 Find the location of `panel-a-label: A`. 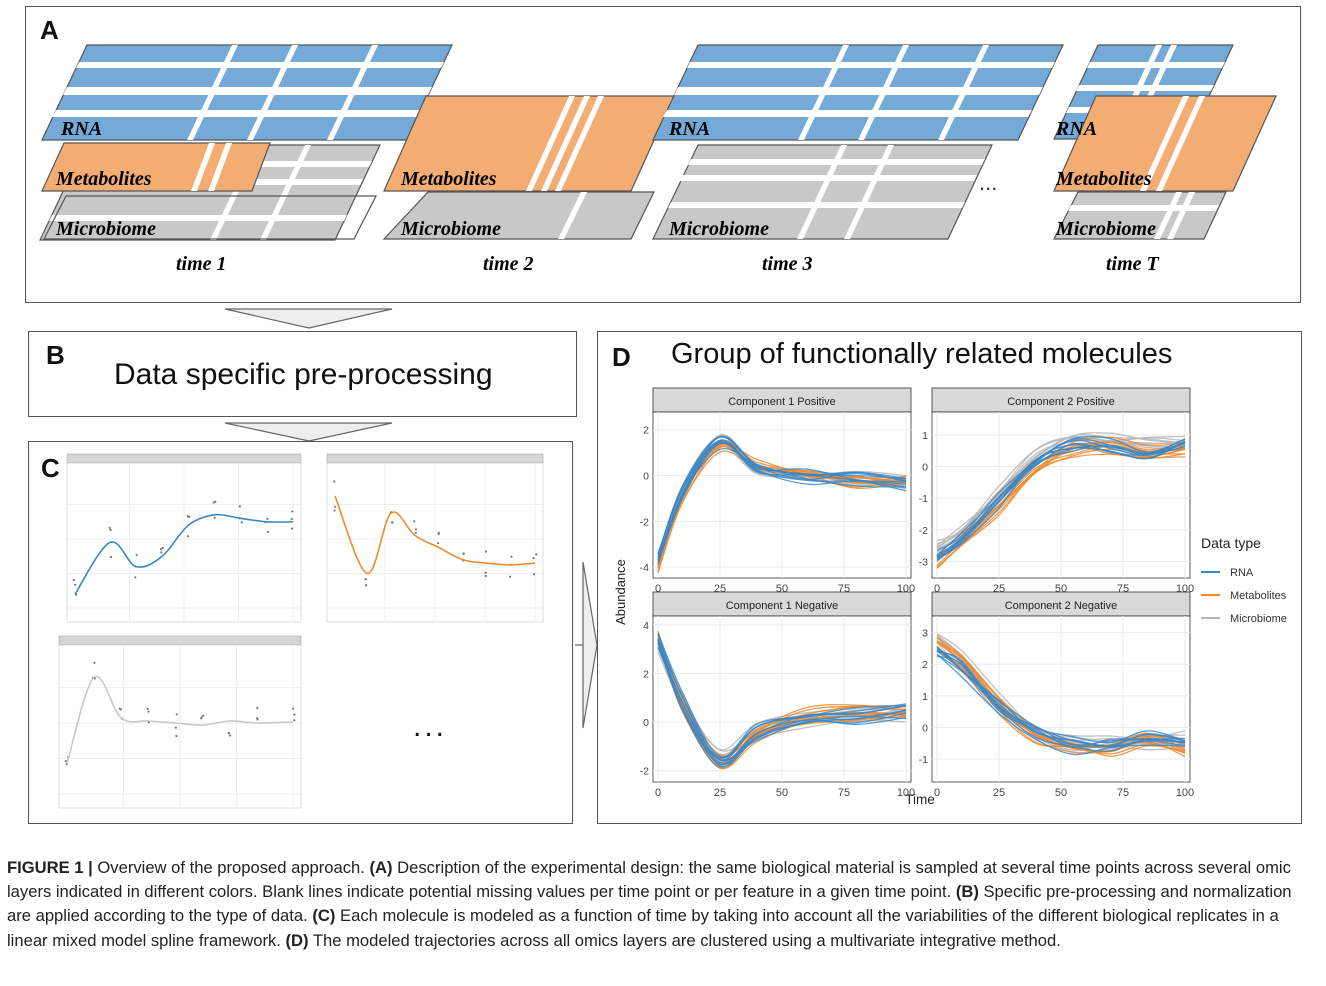

panel-a-label: A is located at coordinates (49, 30).